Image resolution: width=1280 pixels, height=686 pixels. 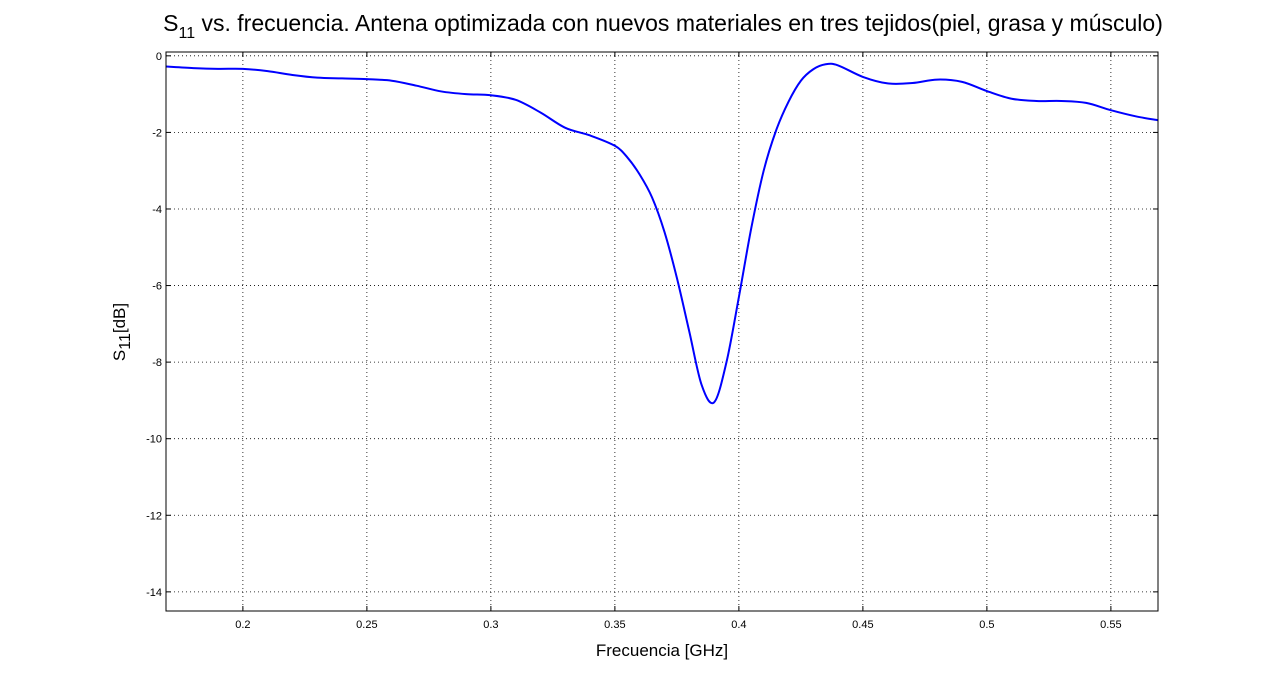 What do you see at coordinates (125, 341) in the screenshot?
I see `y-axis-label-subscript: 11` at bounding box center [125, 341].